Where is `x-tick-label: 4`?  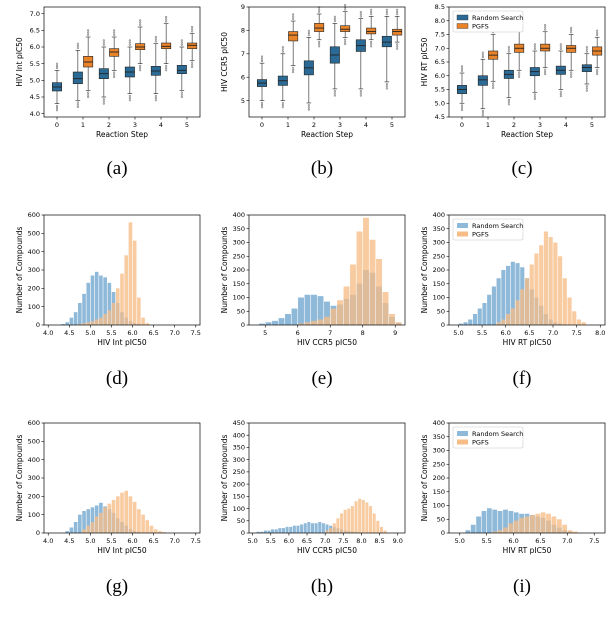 x-tick-label: 4 is located at coordinates (566, 125).